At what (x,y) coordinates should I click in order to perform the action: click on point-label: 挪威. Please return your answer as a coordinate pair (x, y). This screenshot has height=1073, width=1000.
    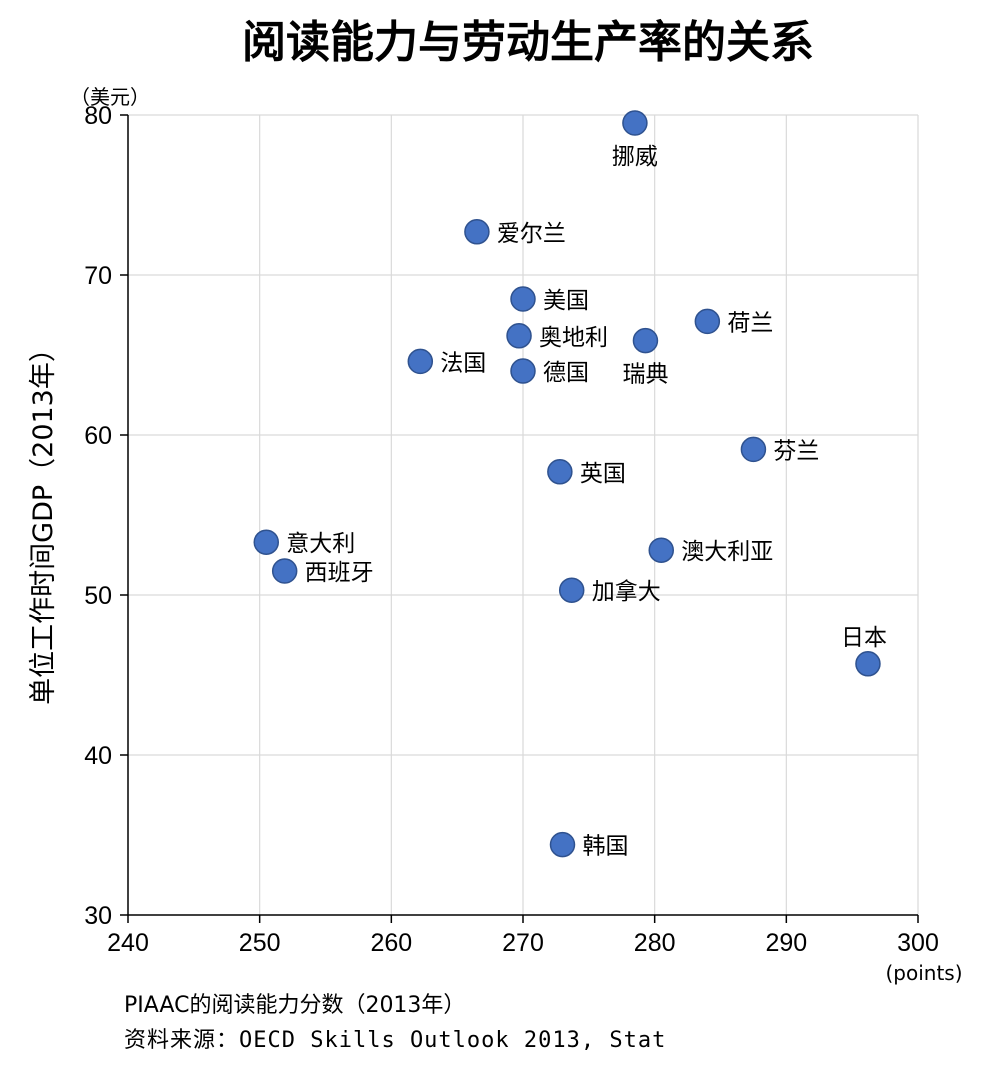
    Looking at the image, I should click on (635, 157).